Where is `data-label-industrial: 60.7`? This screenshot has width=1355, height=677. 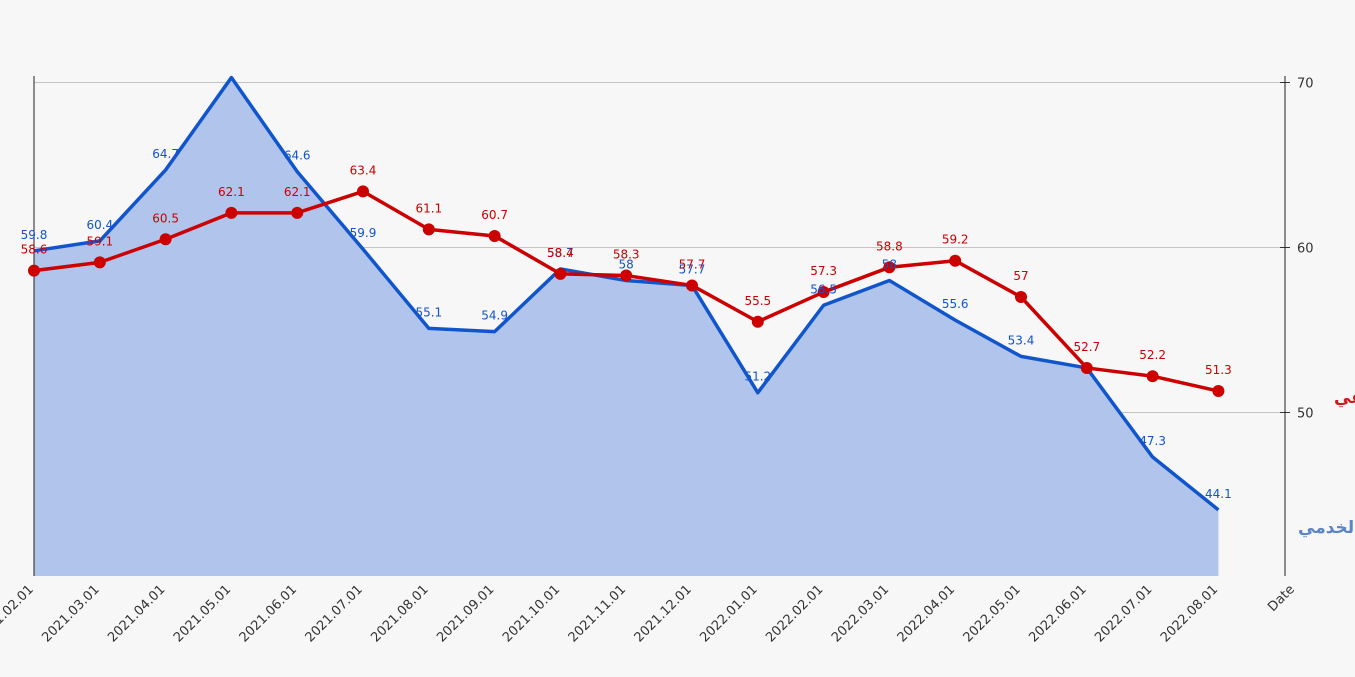 data-label-industrial: 60.7 is located at coordinates (494, 215).